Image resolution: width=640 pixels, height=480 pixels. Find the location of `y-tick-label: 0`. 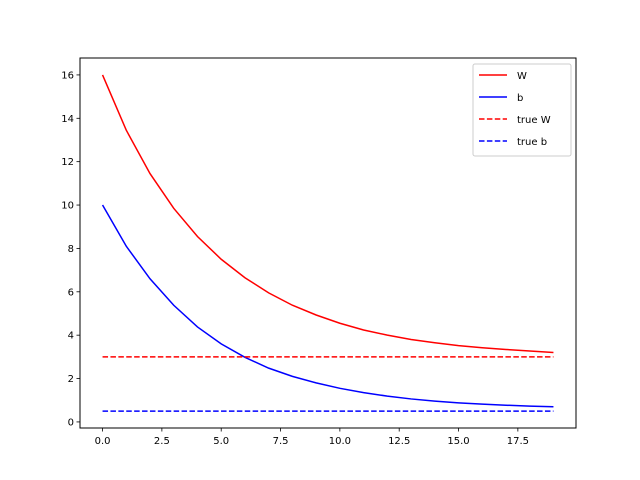

y-tick-label: 0 is located at coordinates (71, 422).